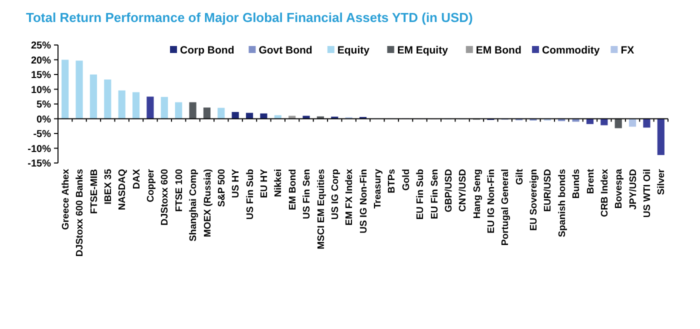  I want to click on y-tick-label: -5%, so click(42, 134).